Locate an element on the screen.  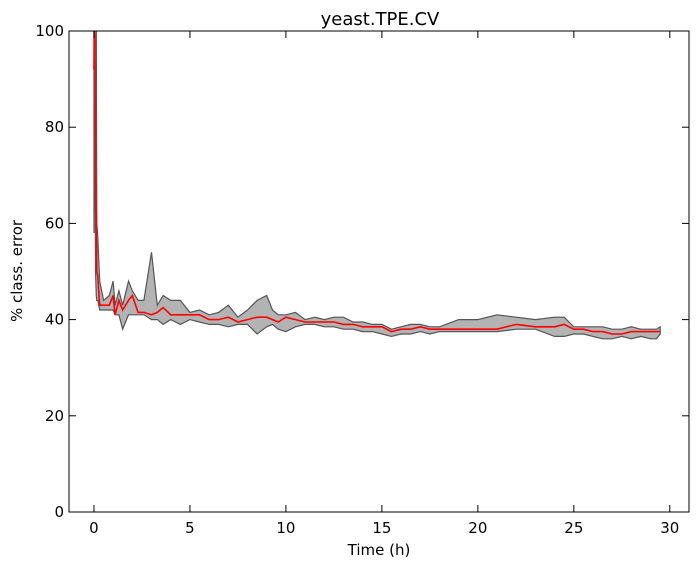
chart-title: yeast.TPE.CV is located at coordinates (380, 19).